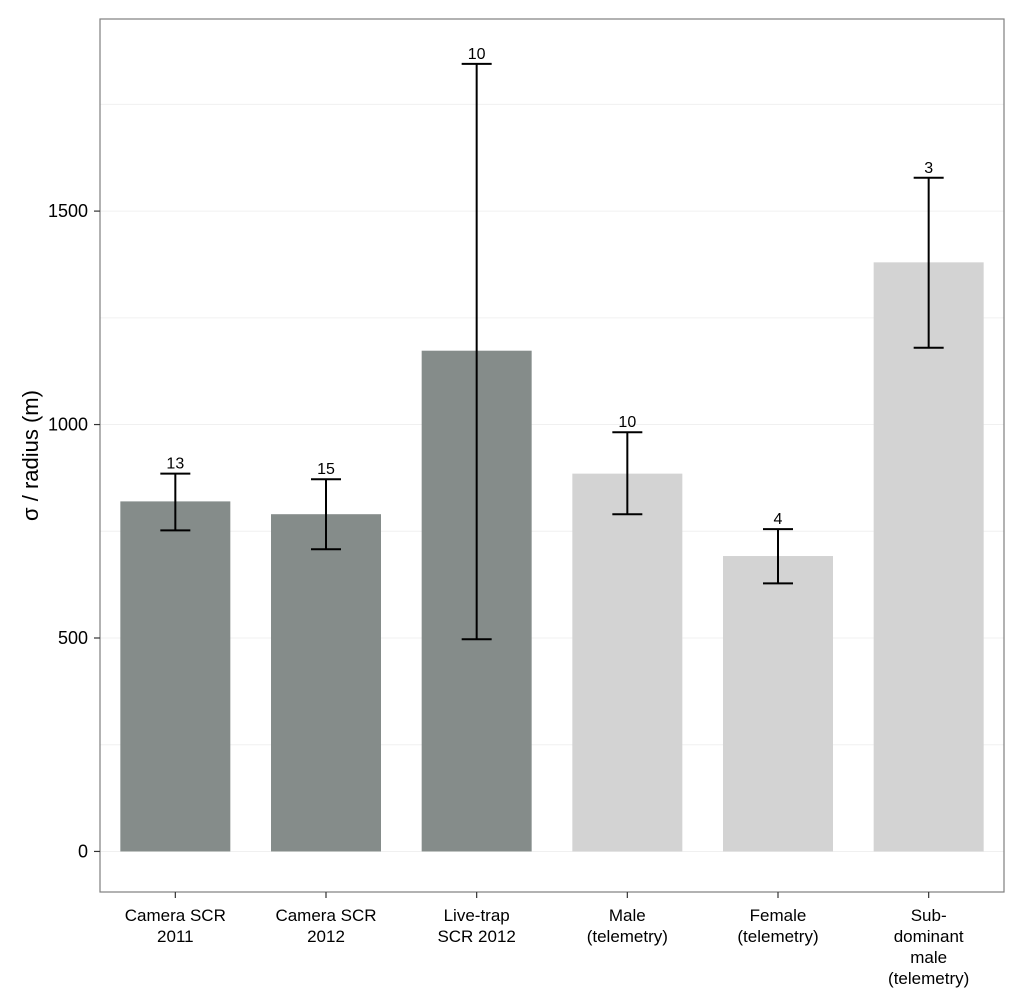 This screenshot has width=1024, height=999. Describe the element at coordinates (175, 926) in the screenshot. I see `x-tick-label: Camera SCR 2011` at that location.